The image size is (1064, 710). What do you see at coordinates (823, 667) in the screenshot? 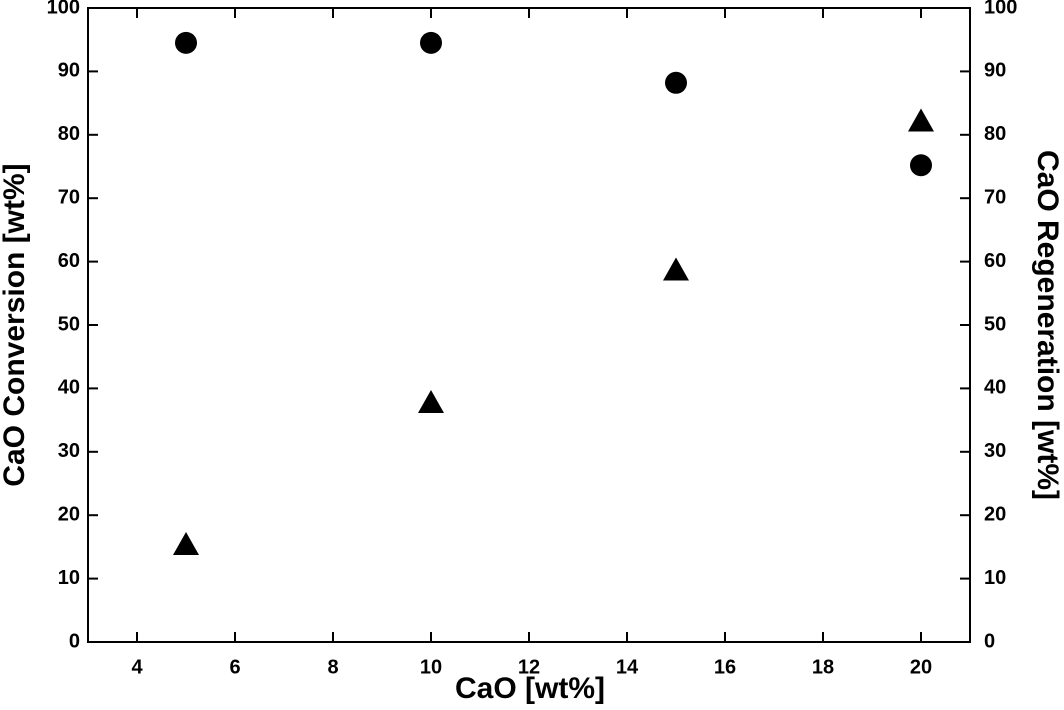
I see `x-tick-label: 18` at bounding box center [823, 667].